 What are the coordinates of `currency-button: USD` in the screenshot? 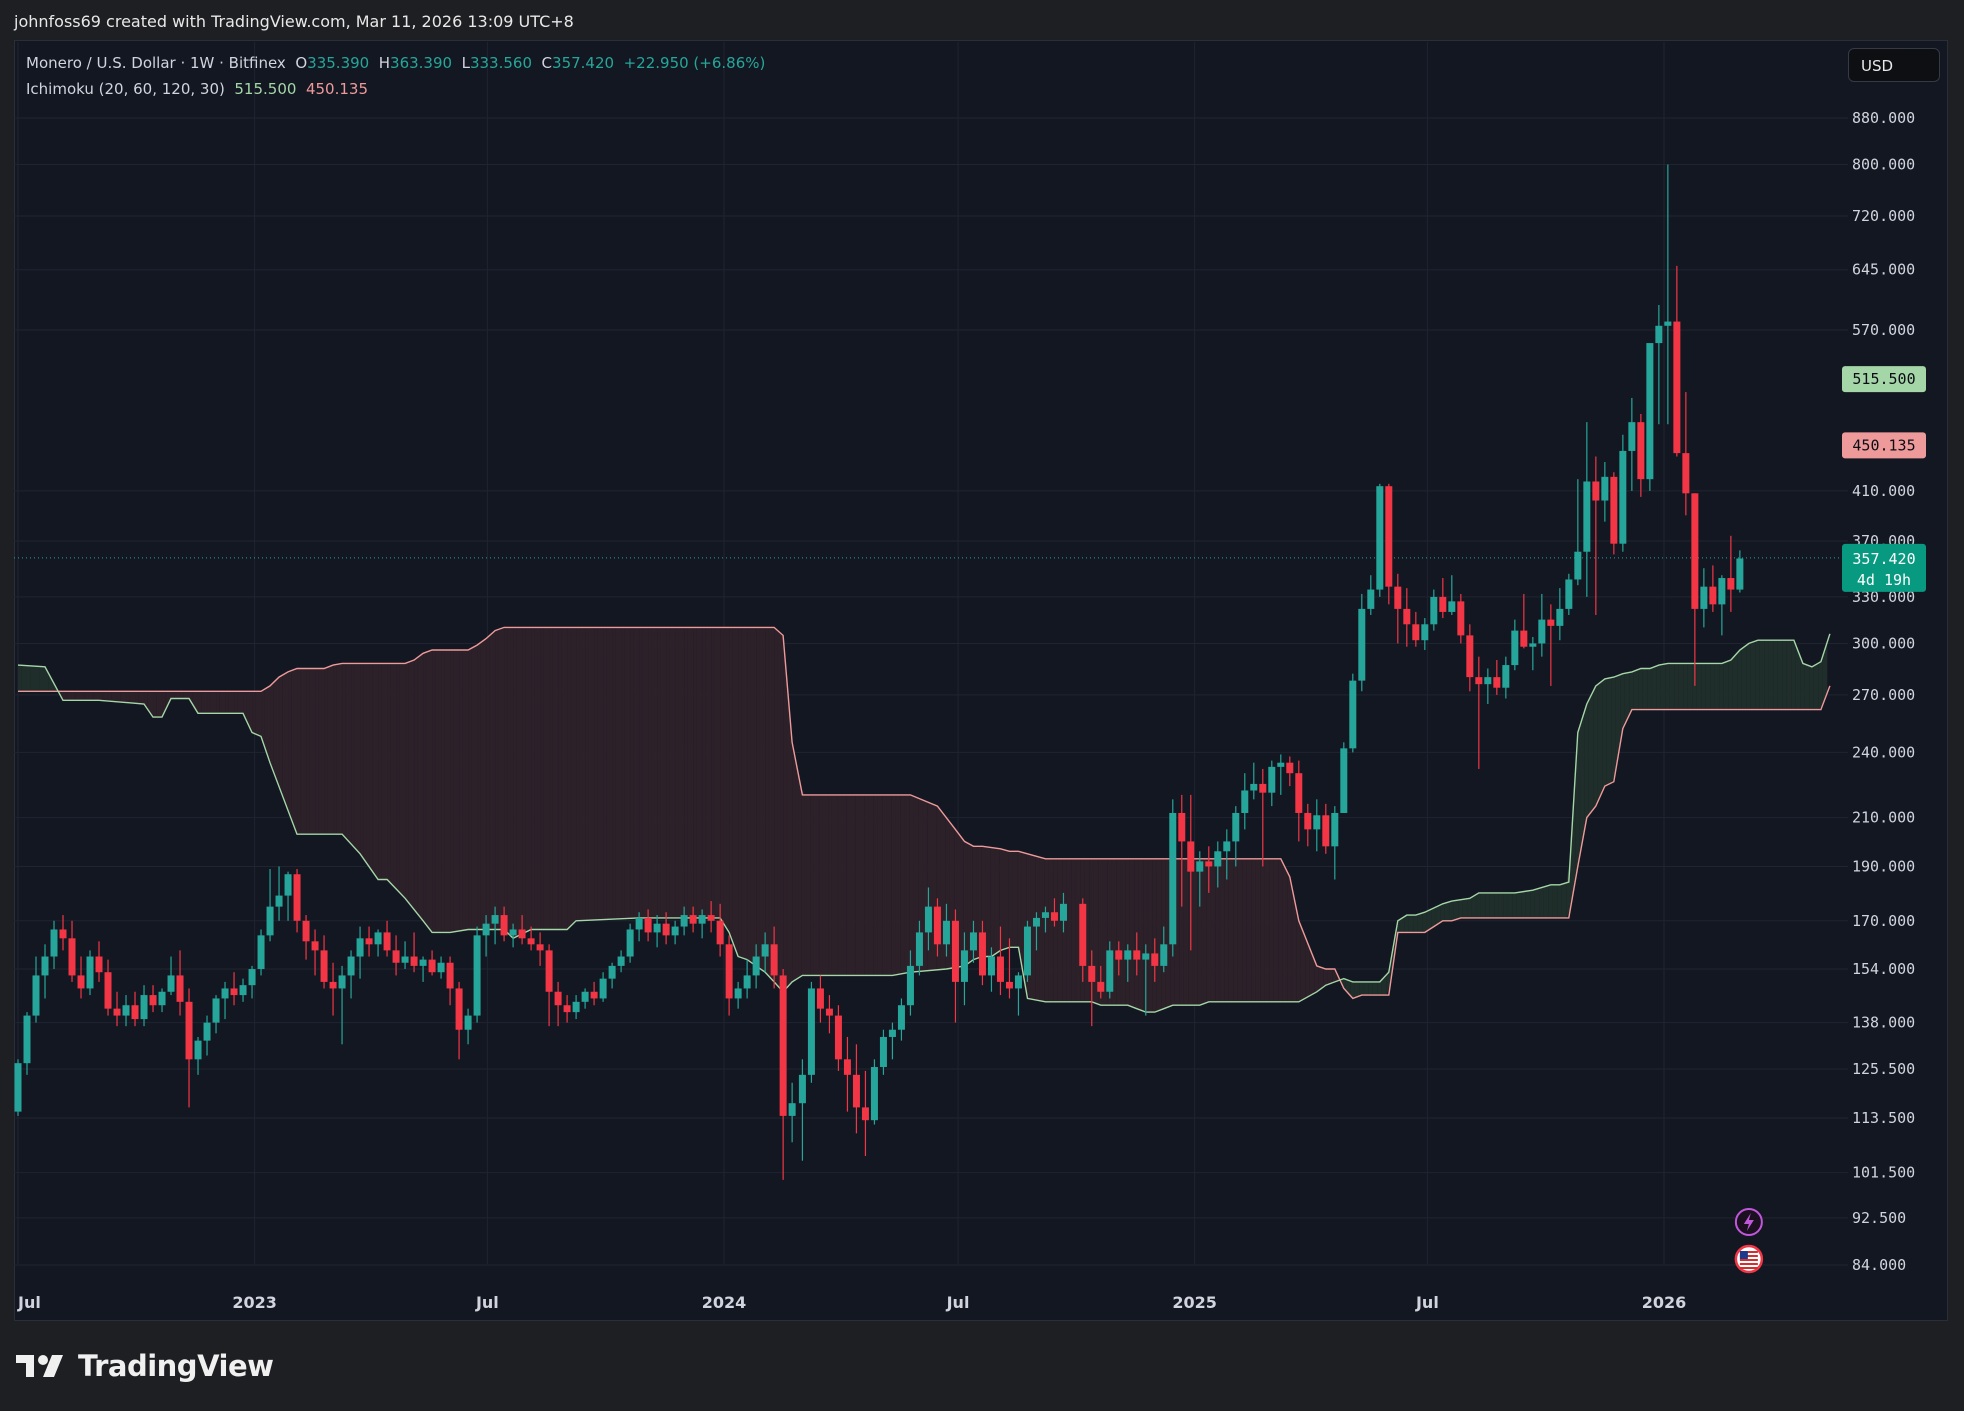 It's located at (1894, 65).